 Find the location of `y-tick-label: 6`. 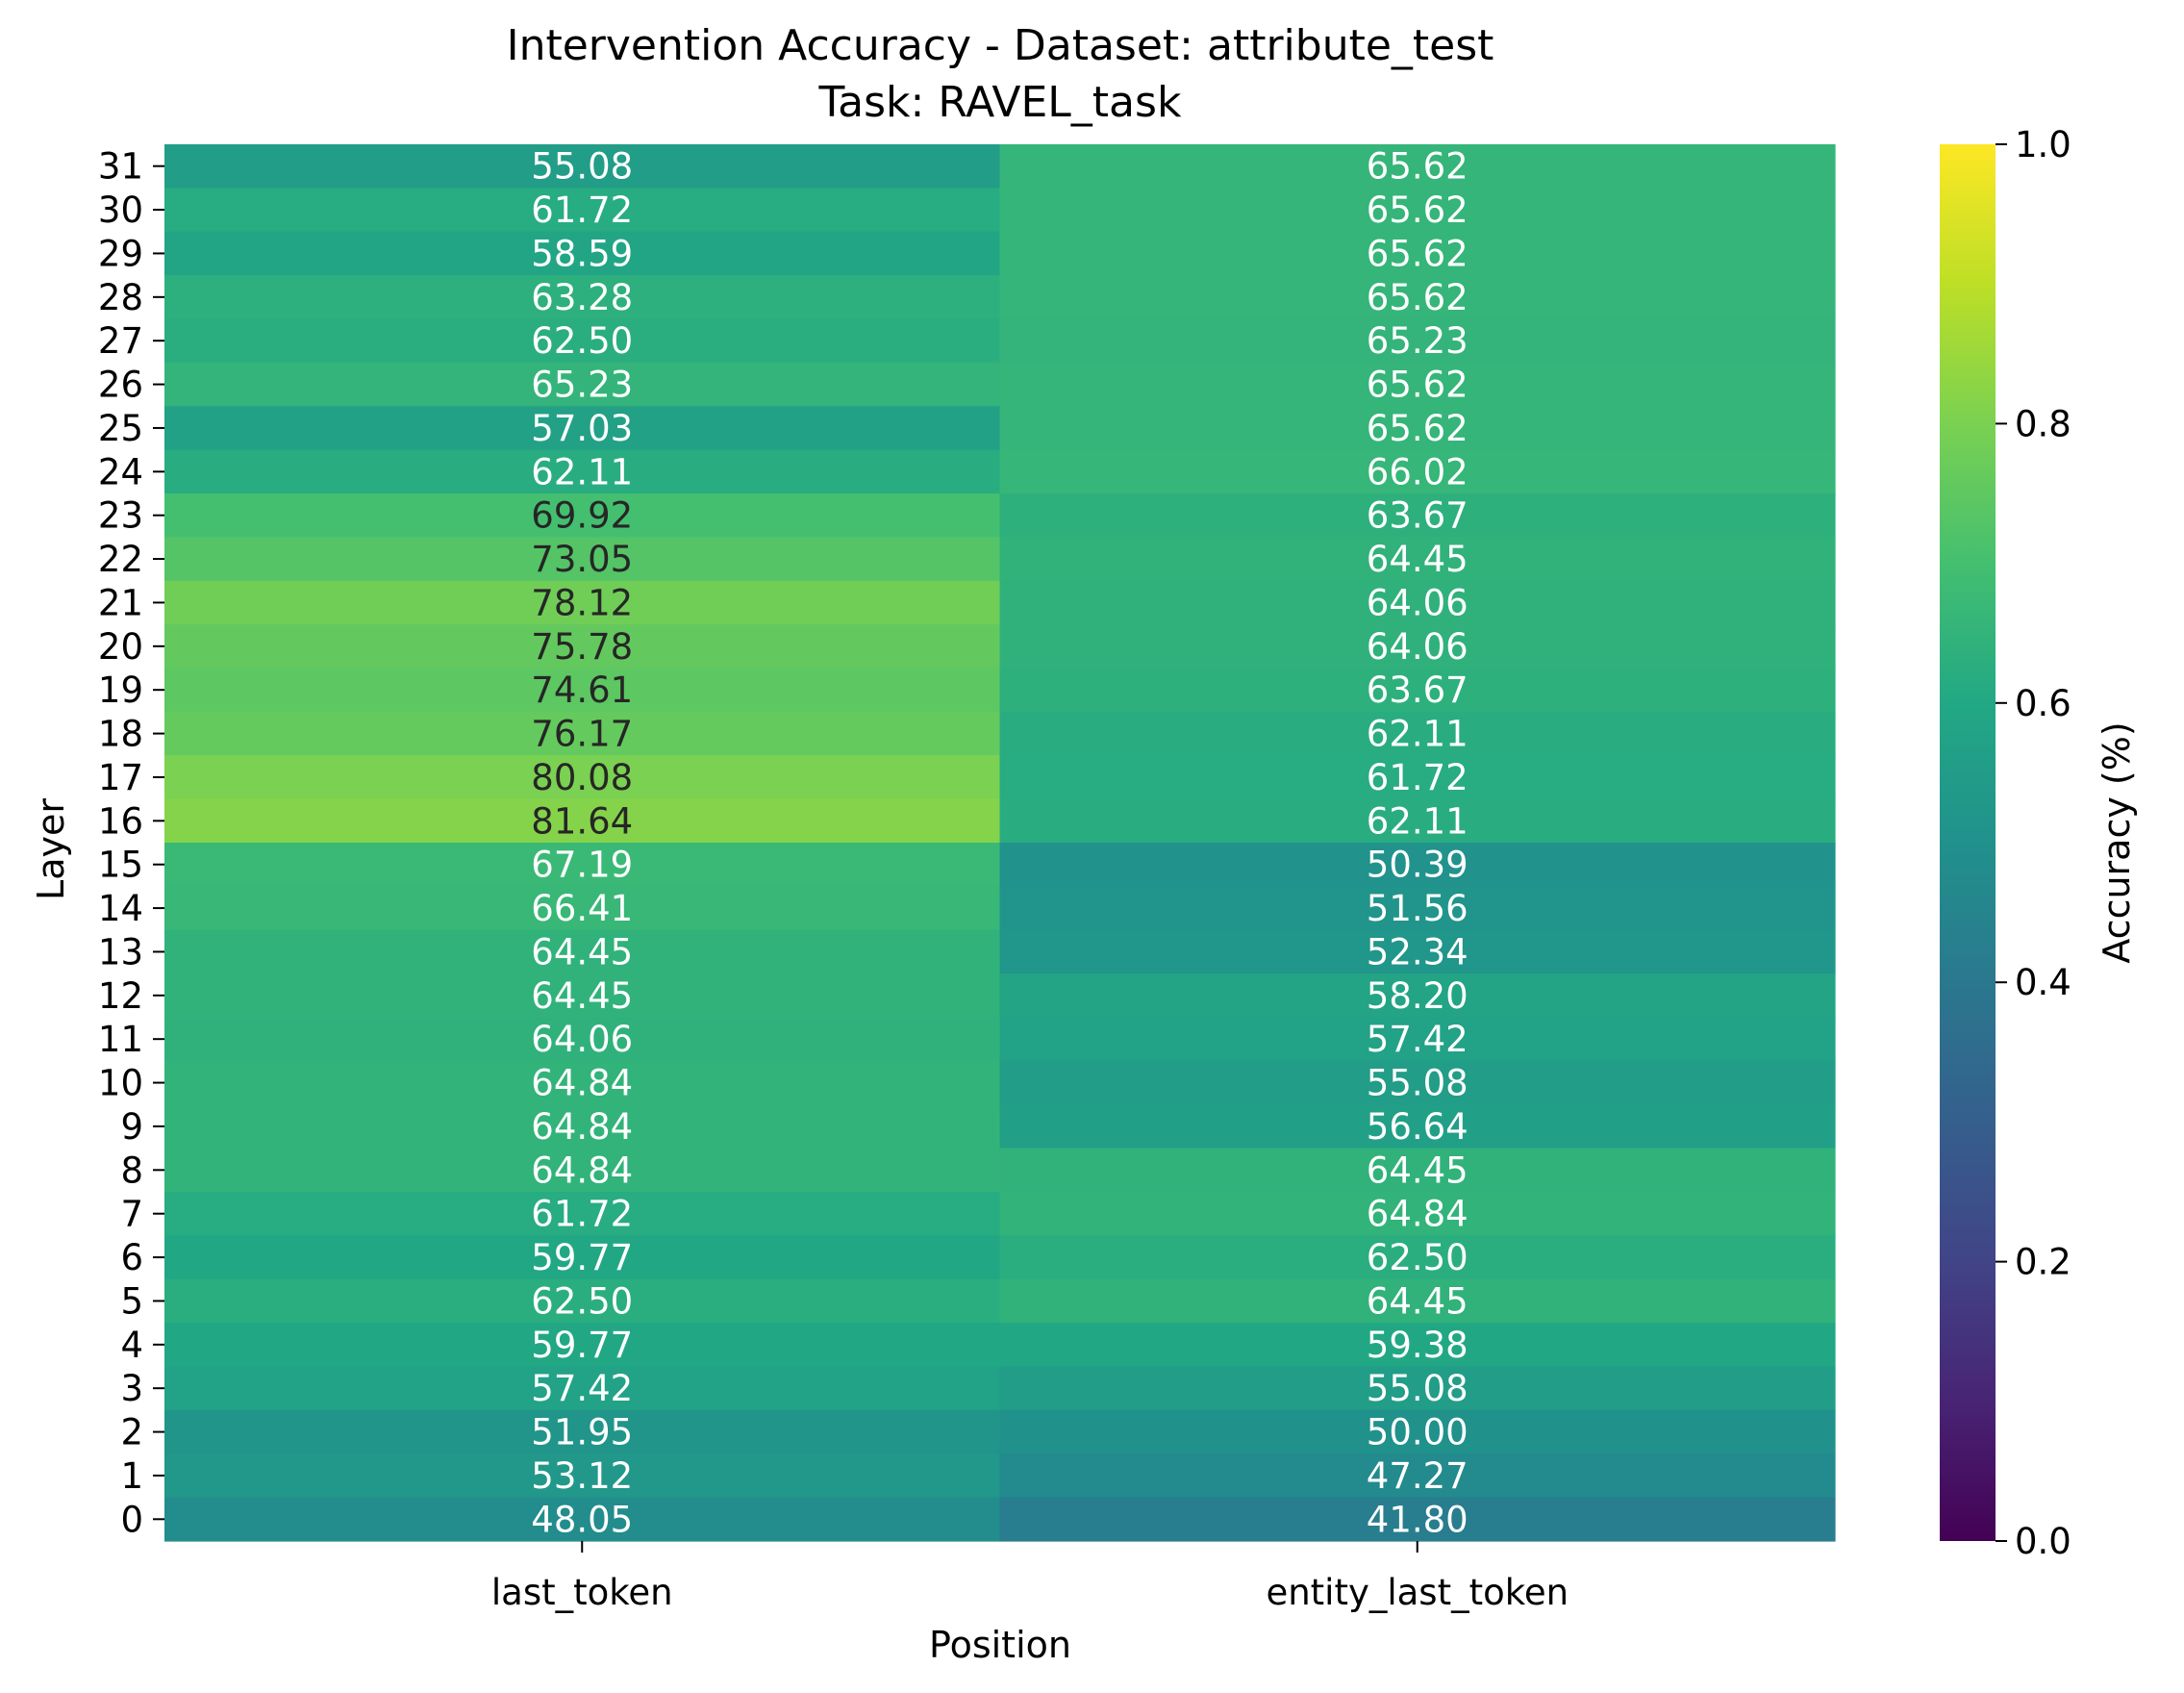

y-tick-label: 6 is located at coordinates (131, 1257).